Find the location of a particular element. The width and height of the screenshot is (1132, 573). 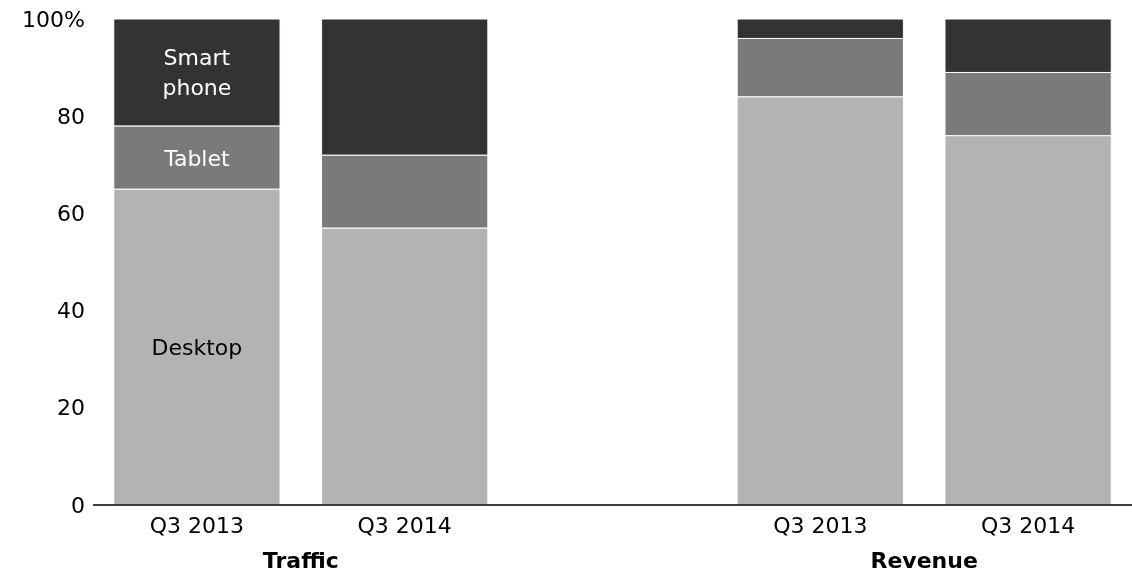

text: Revenue is located at coordinates (924, 560).